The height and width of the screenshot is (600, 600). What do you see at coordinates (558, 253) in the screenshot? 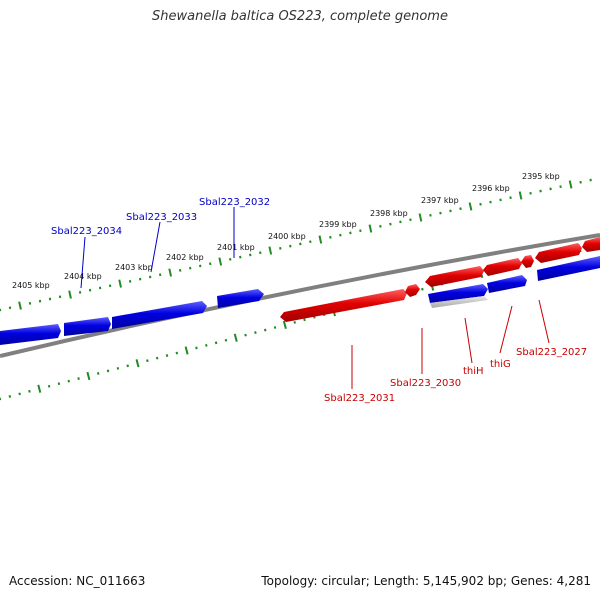
I see `gene-sbal223-2027` at bounding box center [558, 253].